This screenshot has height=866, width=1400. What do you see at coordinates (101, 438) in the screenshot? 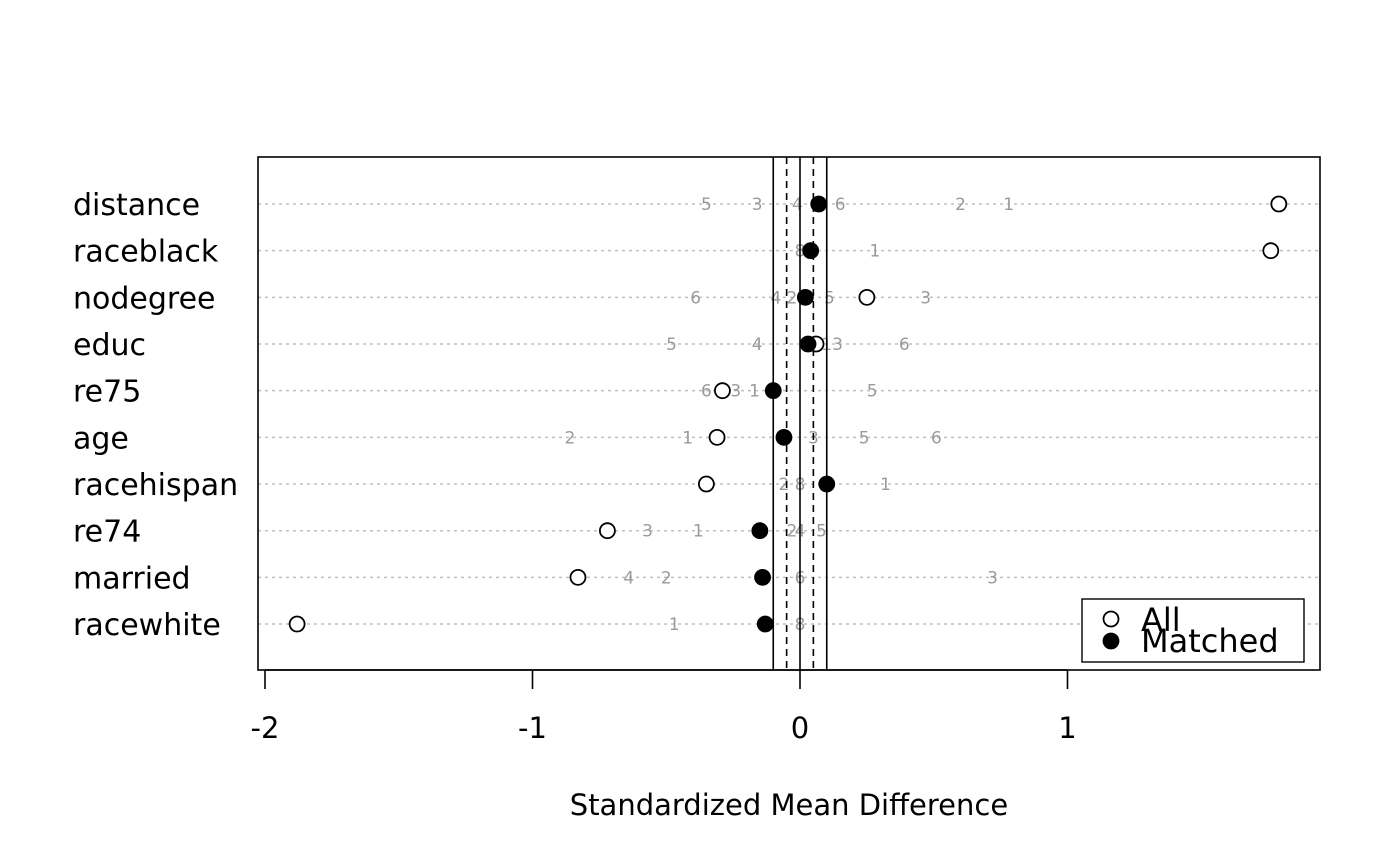
I see `variable-label-age: age` at bounding box center [101, 438].